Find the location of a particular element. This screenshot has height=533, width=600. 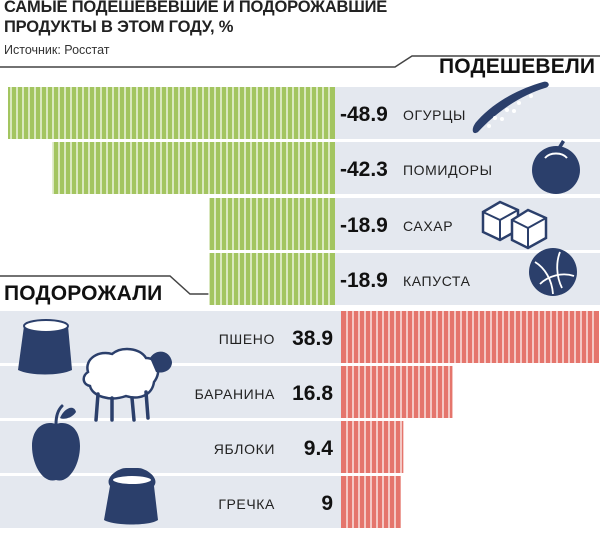

category-label-pricier: БАРАНИНА is located at coordinates (235, 394).